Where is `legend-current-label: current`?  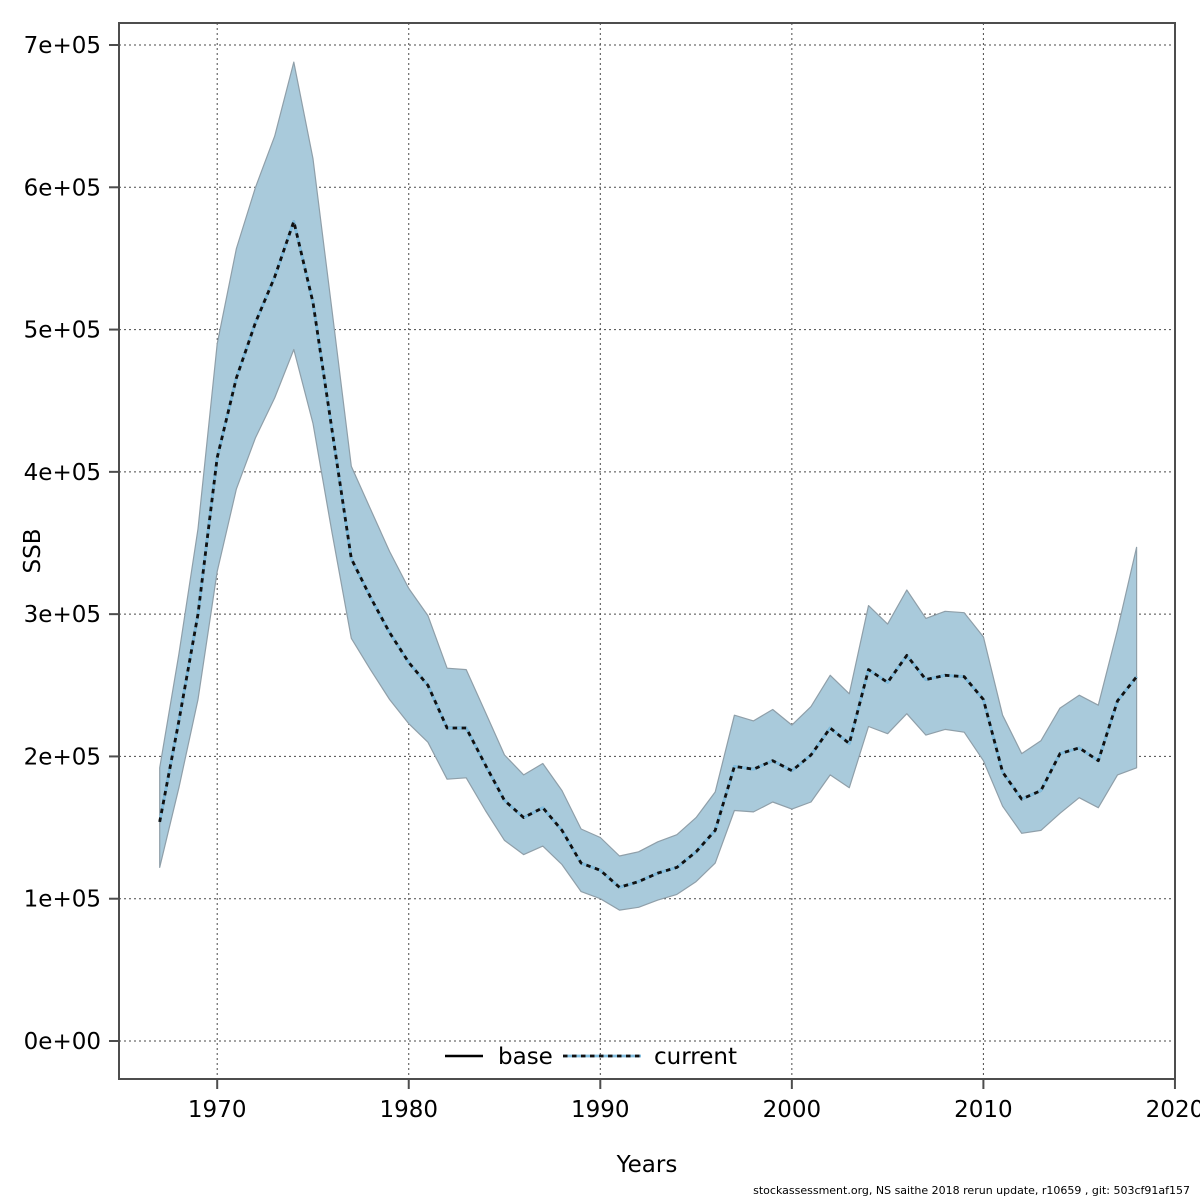
legend-current-label: current is located at coordinates (695, 1057).